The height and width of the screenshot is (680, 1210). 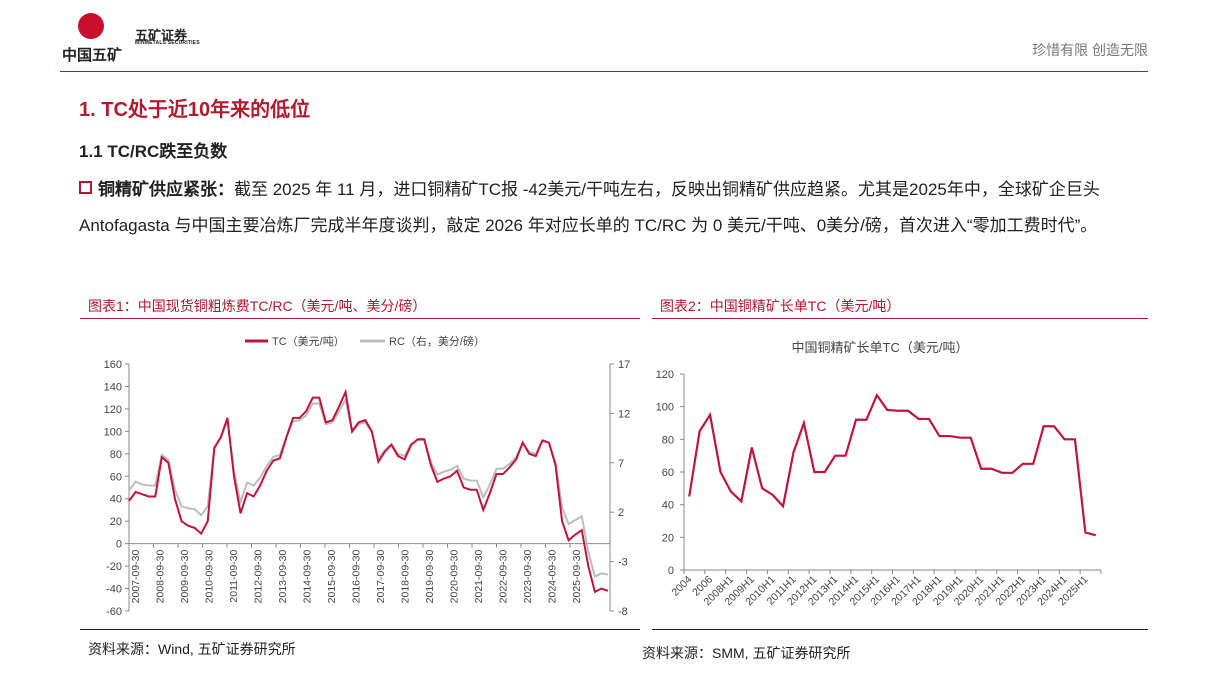 What do you see at coordinates (892, 464) in the screenshot?
I see `tc-long-term-line` at bounding box center [892, 464].